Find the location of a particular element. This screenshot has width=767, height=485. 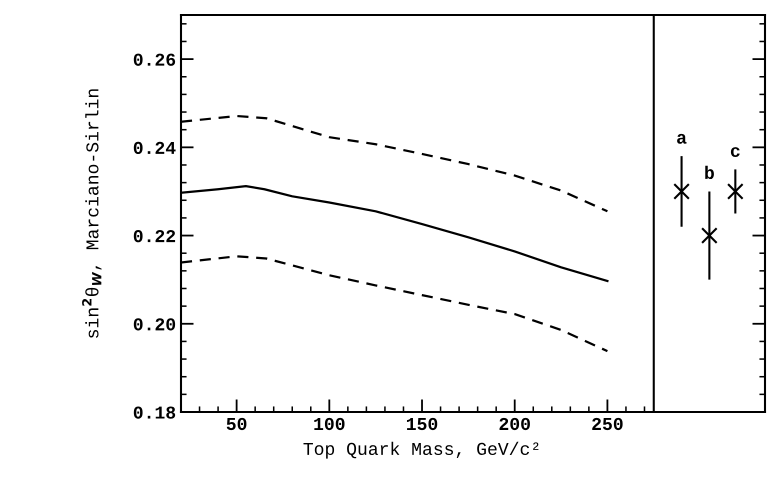

y-tick-label: 0.18 is located at coordinates (155, 412).